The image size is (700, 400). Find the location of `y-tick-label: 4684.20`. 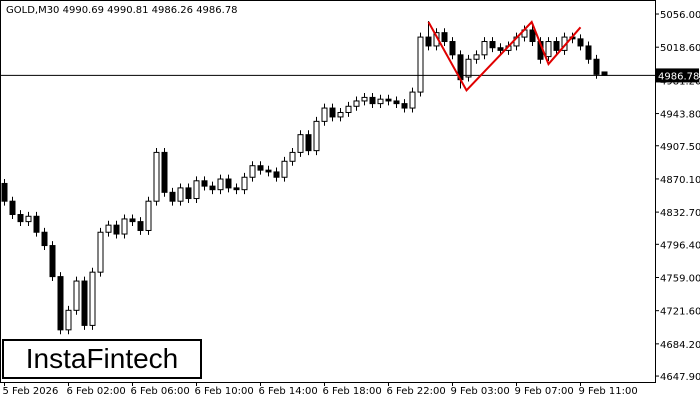

y-tick-label: 4684.20 is located at coordinates (680, 345).